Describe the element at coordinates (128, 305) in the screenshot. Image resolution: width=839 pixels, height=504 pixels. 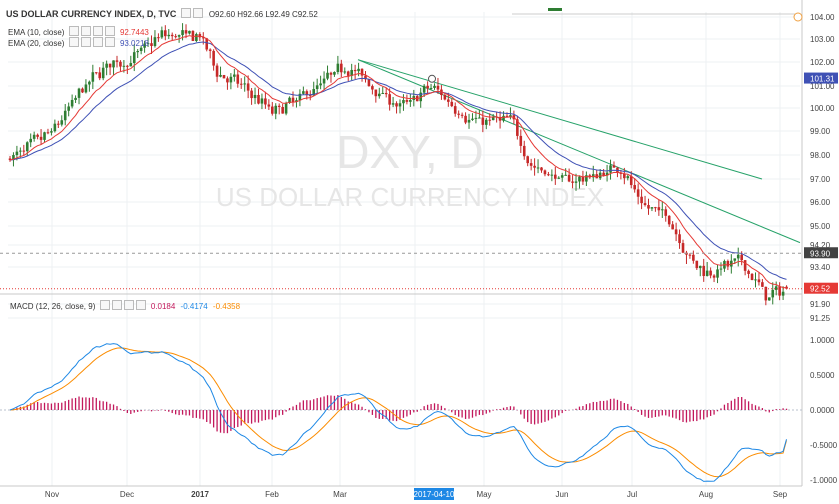
I see `macd-close-icon` at that location.